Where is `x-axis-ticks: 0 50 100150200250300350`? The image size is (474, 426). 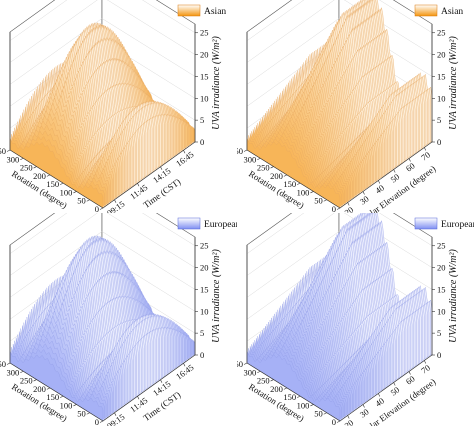
x-axis-ticks: 0 50 100150200250300350 is located at coordinates (289, 392).